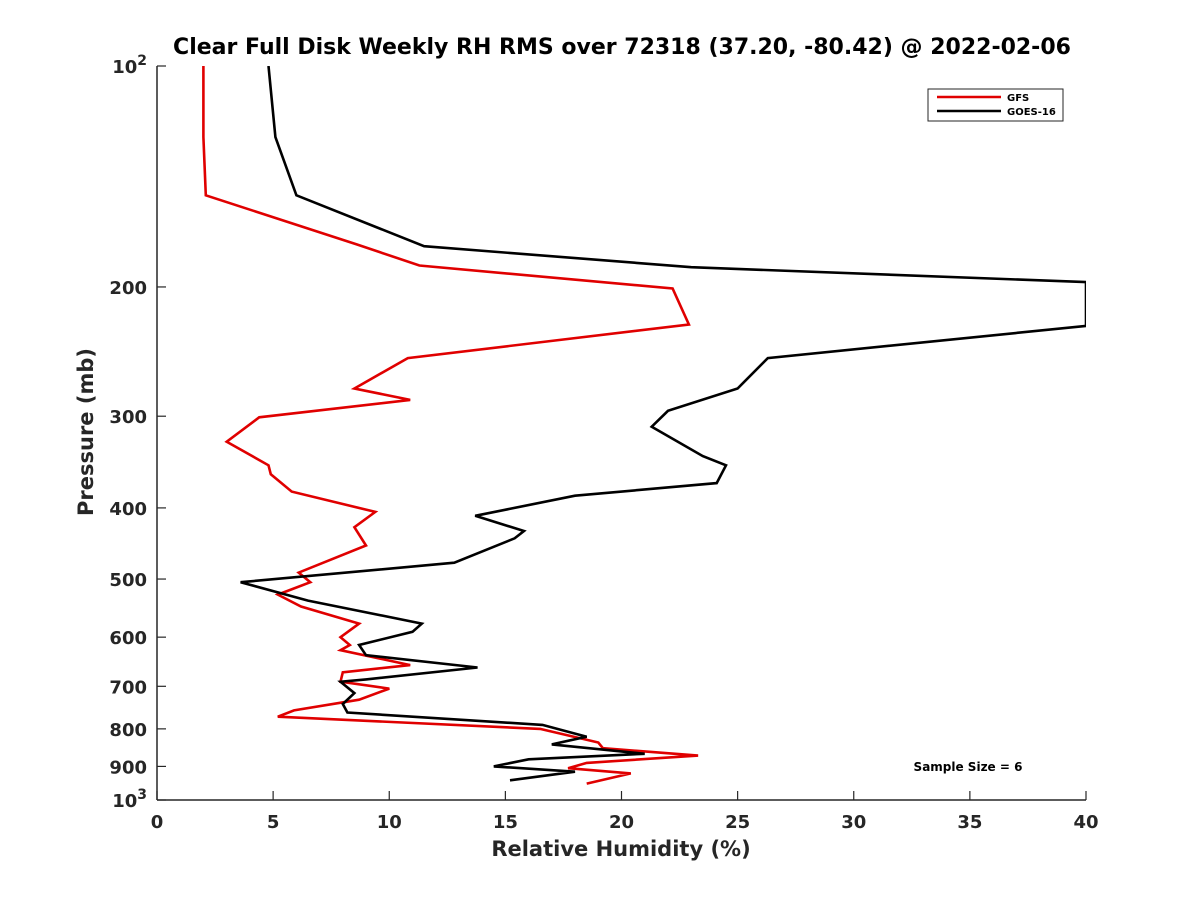  I want to click on y-tick-label: 500, so click(128, 580).